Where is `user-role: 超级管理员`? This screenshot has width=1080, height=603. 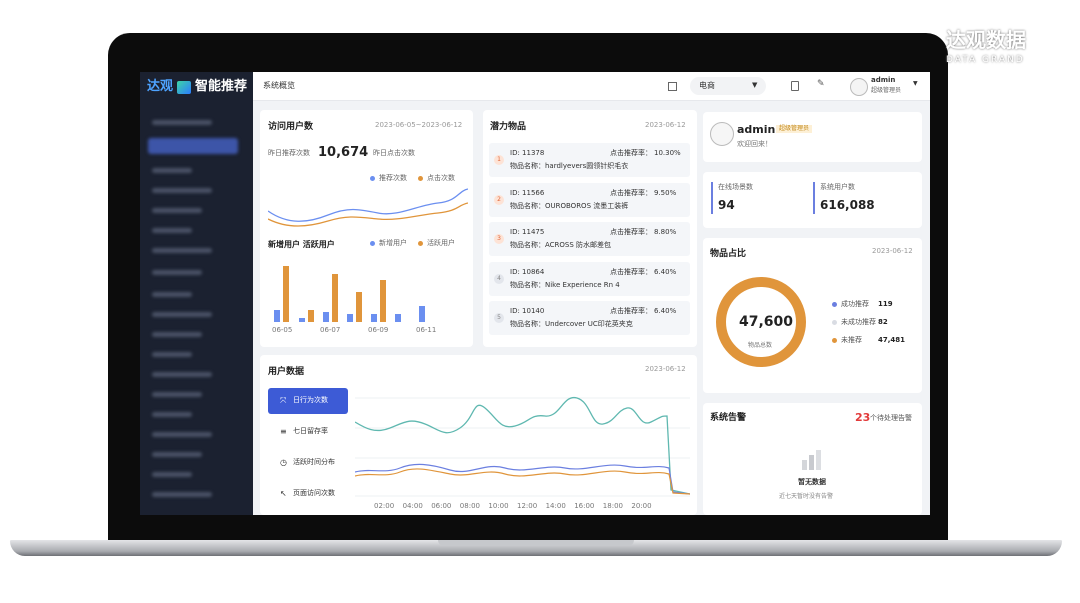
user-role: 超级管理员 is located at coordinates (886, 90).